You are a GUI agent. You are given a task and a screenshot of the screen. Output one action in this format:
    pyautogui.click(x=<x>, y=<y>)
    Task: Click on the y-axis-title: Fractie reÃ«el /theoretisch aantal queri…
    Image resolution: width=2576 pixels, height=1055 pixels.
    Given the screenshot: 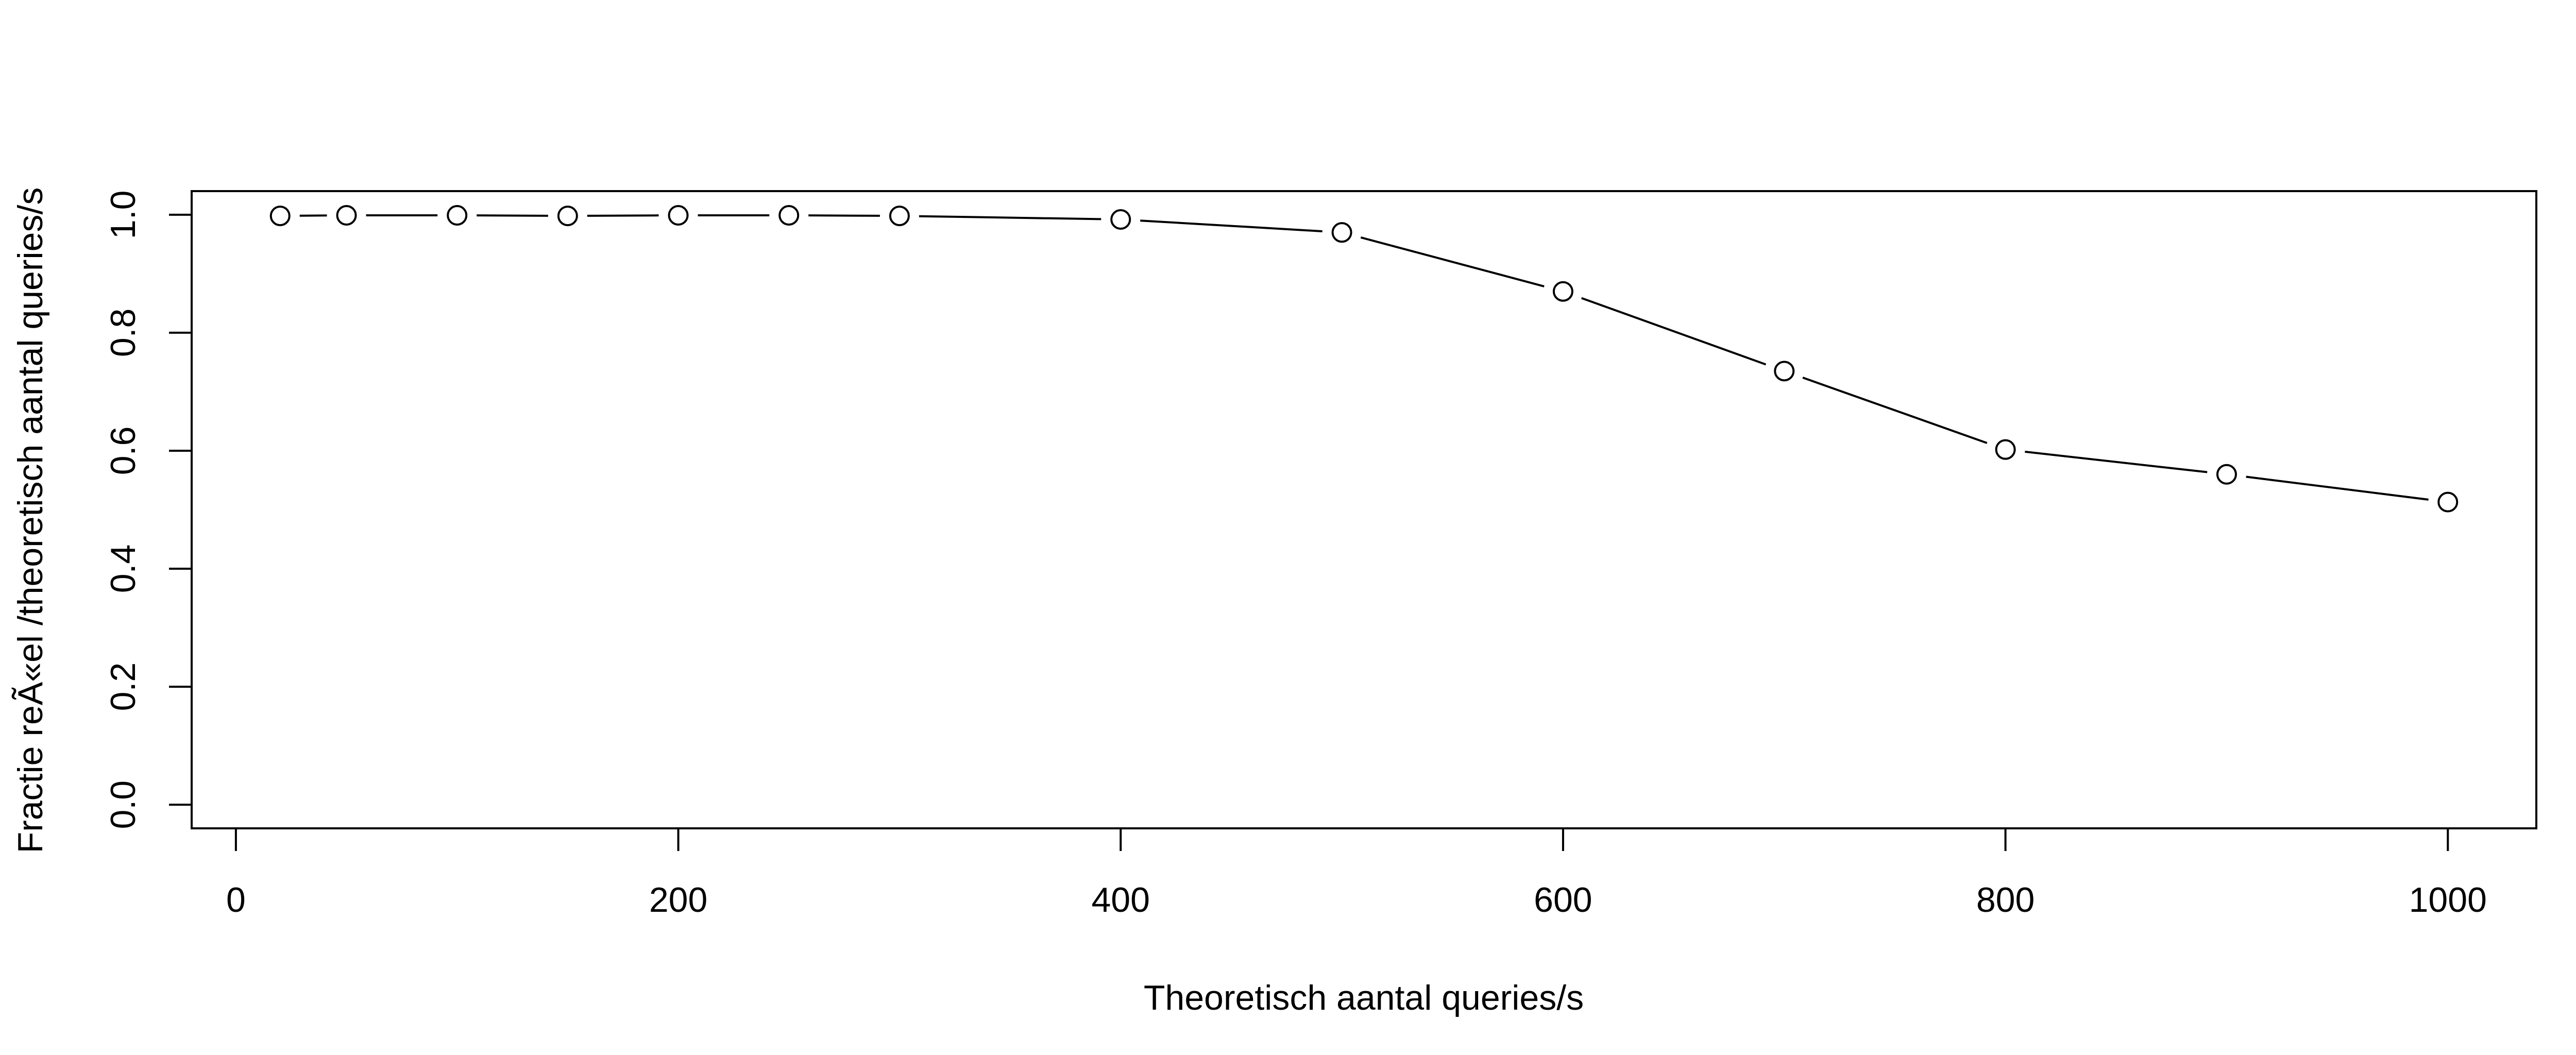 What is the action you would take?
    pyautogui.click(x=30, y=521)
    